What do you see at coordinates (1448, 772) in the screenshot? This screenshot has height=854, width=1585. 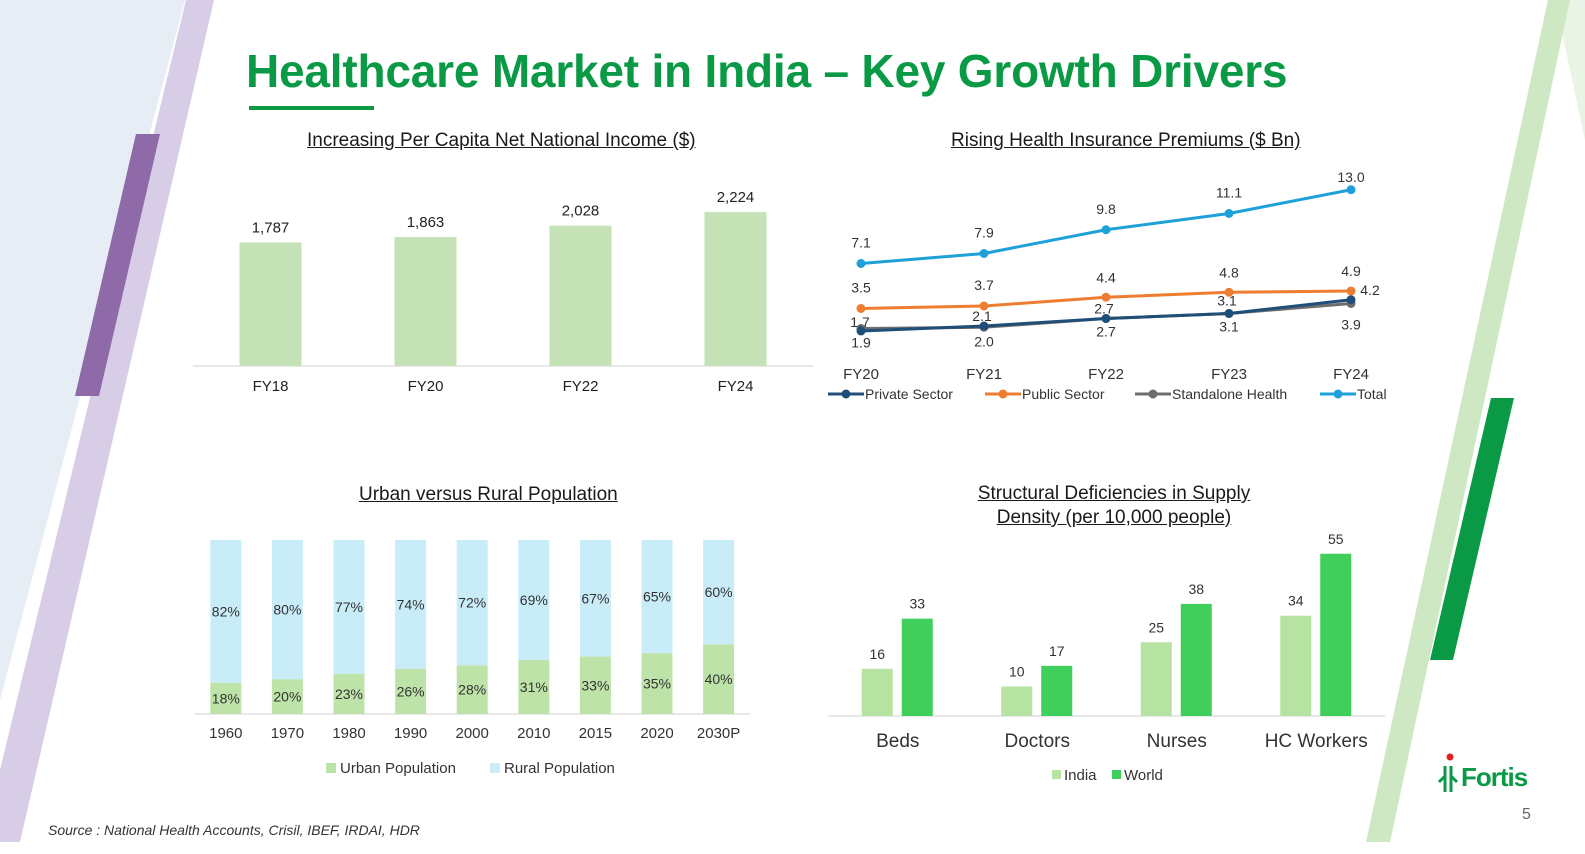 I see `fortis-logo-mark-icon` at bounding box center [1448, 772].